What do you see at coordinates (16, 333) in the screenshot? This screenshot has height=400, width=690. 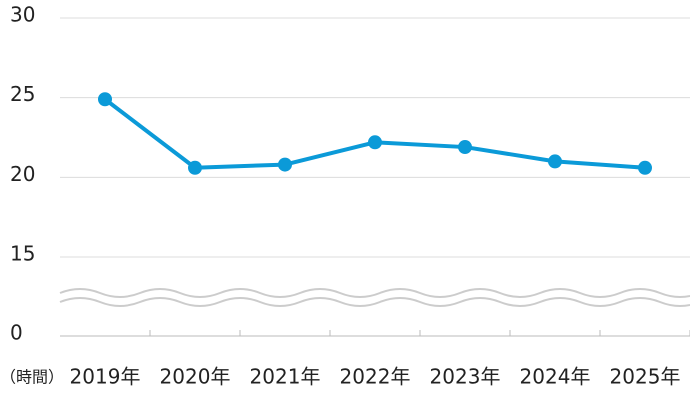 I see `y-tick-label: 0` at bounding box center [16, 333].